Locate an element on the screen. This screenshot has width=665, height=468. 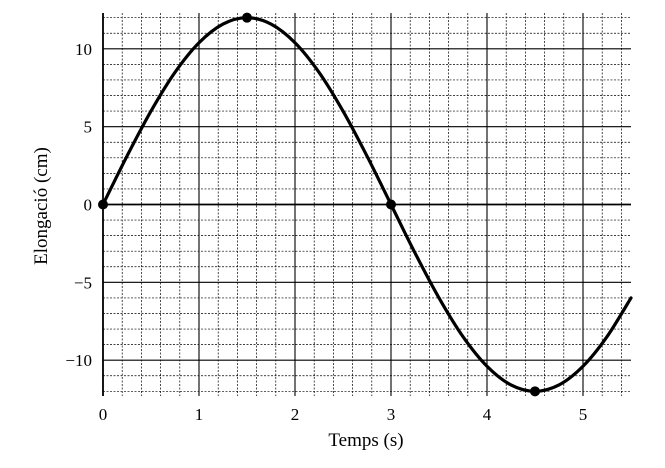
y-tick-label: 10 is located at coordinates (83, 49).